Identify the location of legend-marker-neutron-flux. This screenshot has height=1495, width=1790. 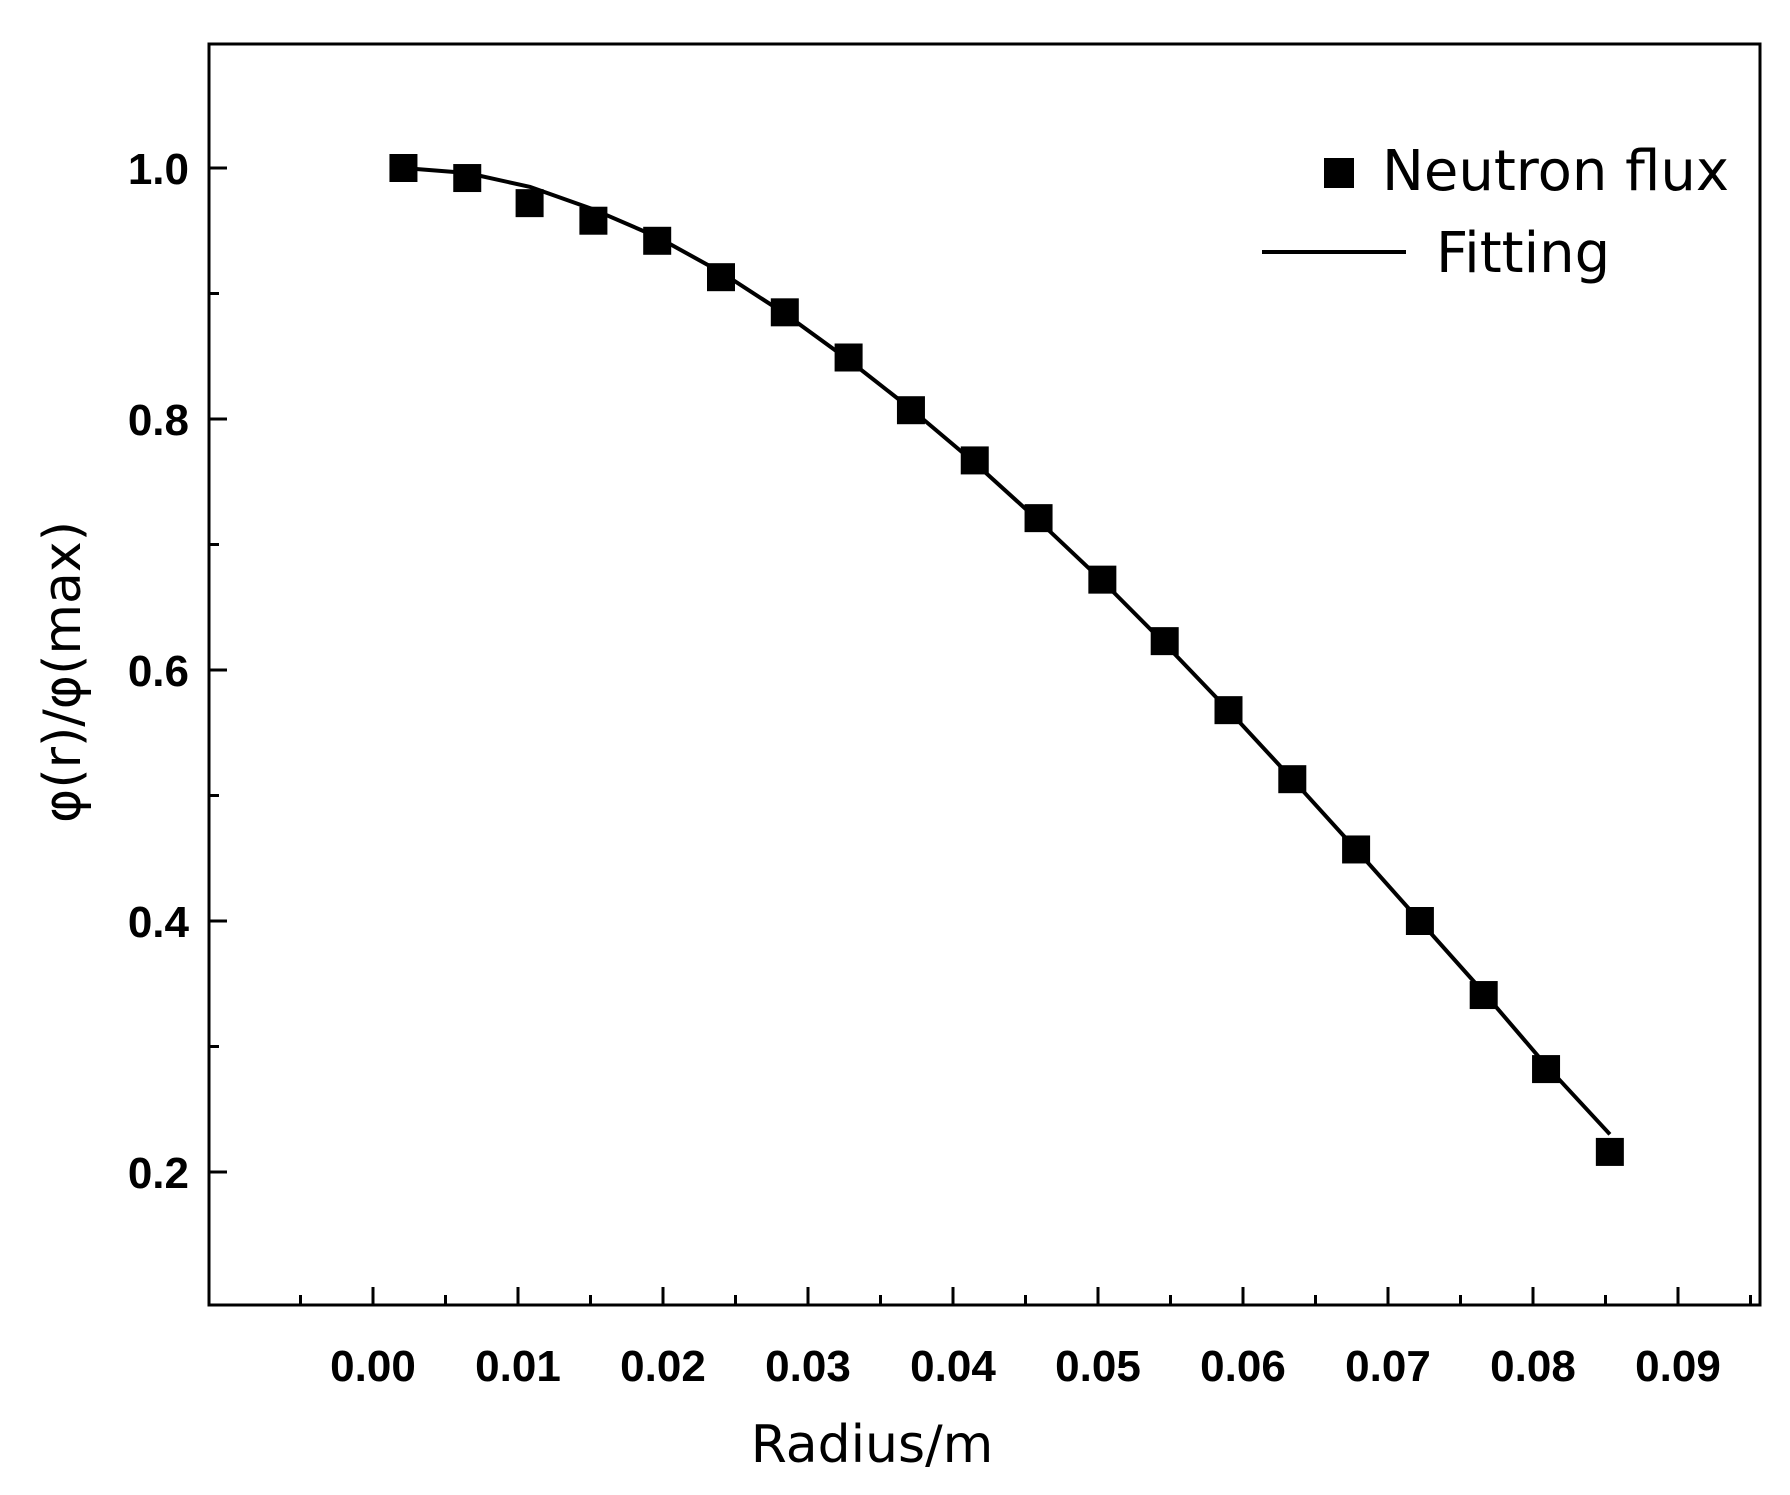
(1339, 173).